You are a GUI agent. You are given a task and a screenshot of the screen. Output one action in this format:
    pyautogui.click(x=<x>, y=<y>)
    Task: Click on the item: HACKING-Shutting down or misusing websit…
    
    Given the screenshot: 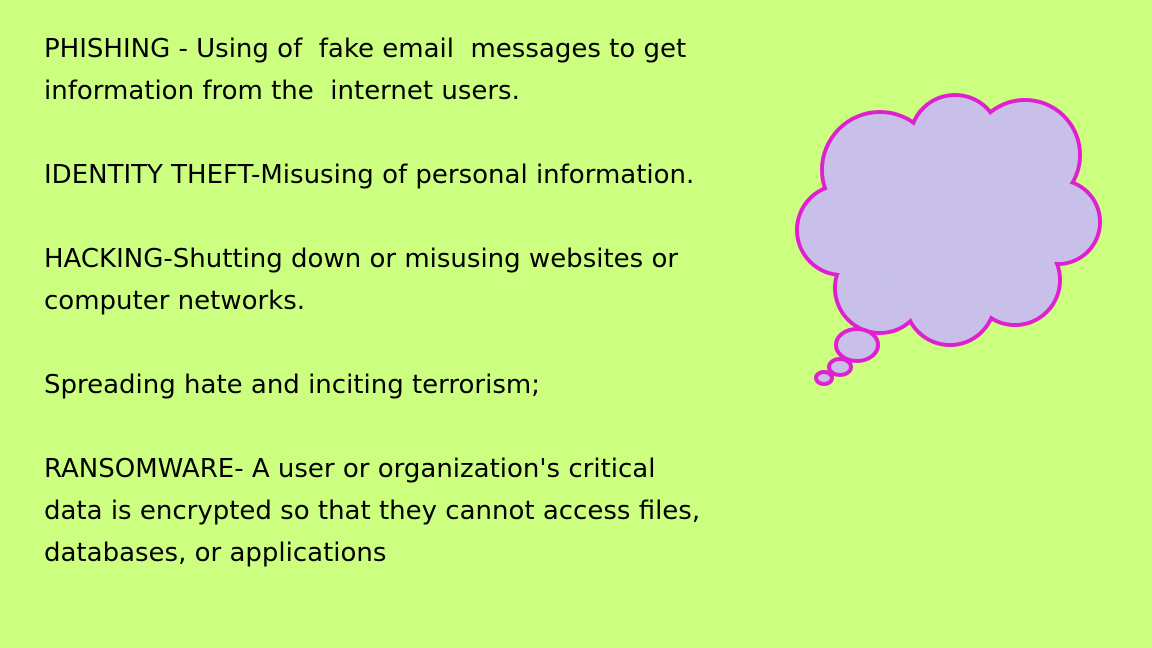 What is the action you would take?
    pyautogui.click(x=372, y=280)
    